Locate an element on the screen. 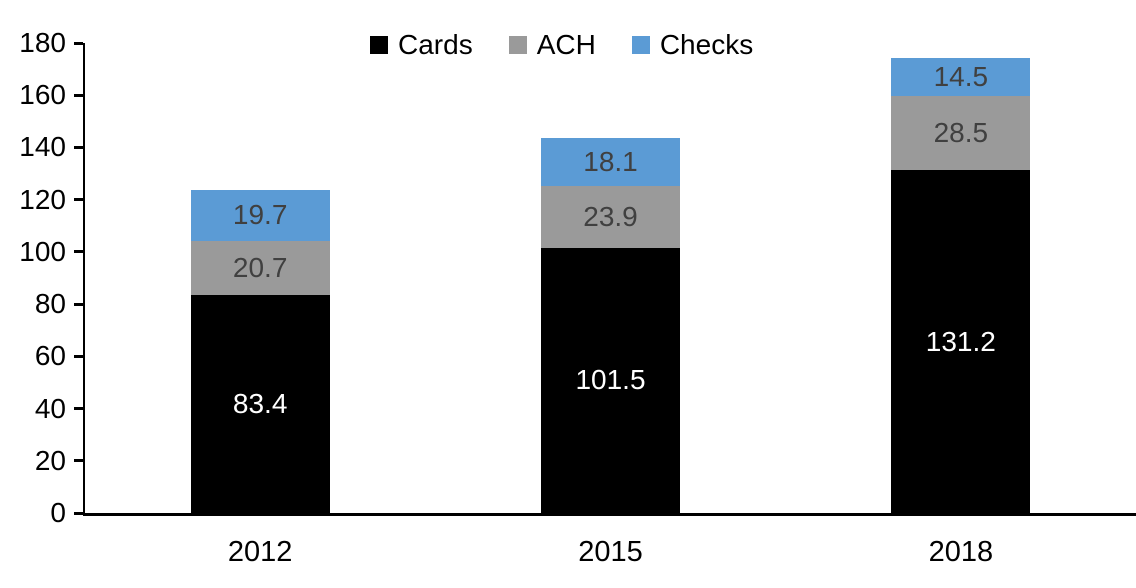 The width and height of the screenshot is (1136, 588). y-axis-line is located at coordinates (84, 279).